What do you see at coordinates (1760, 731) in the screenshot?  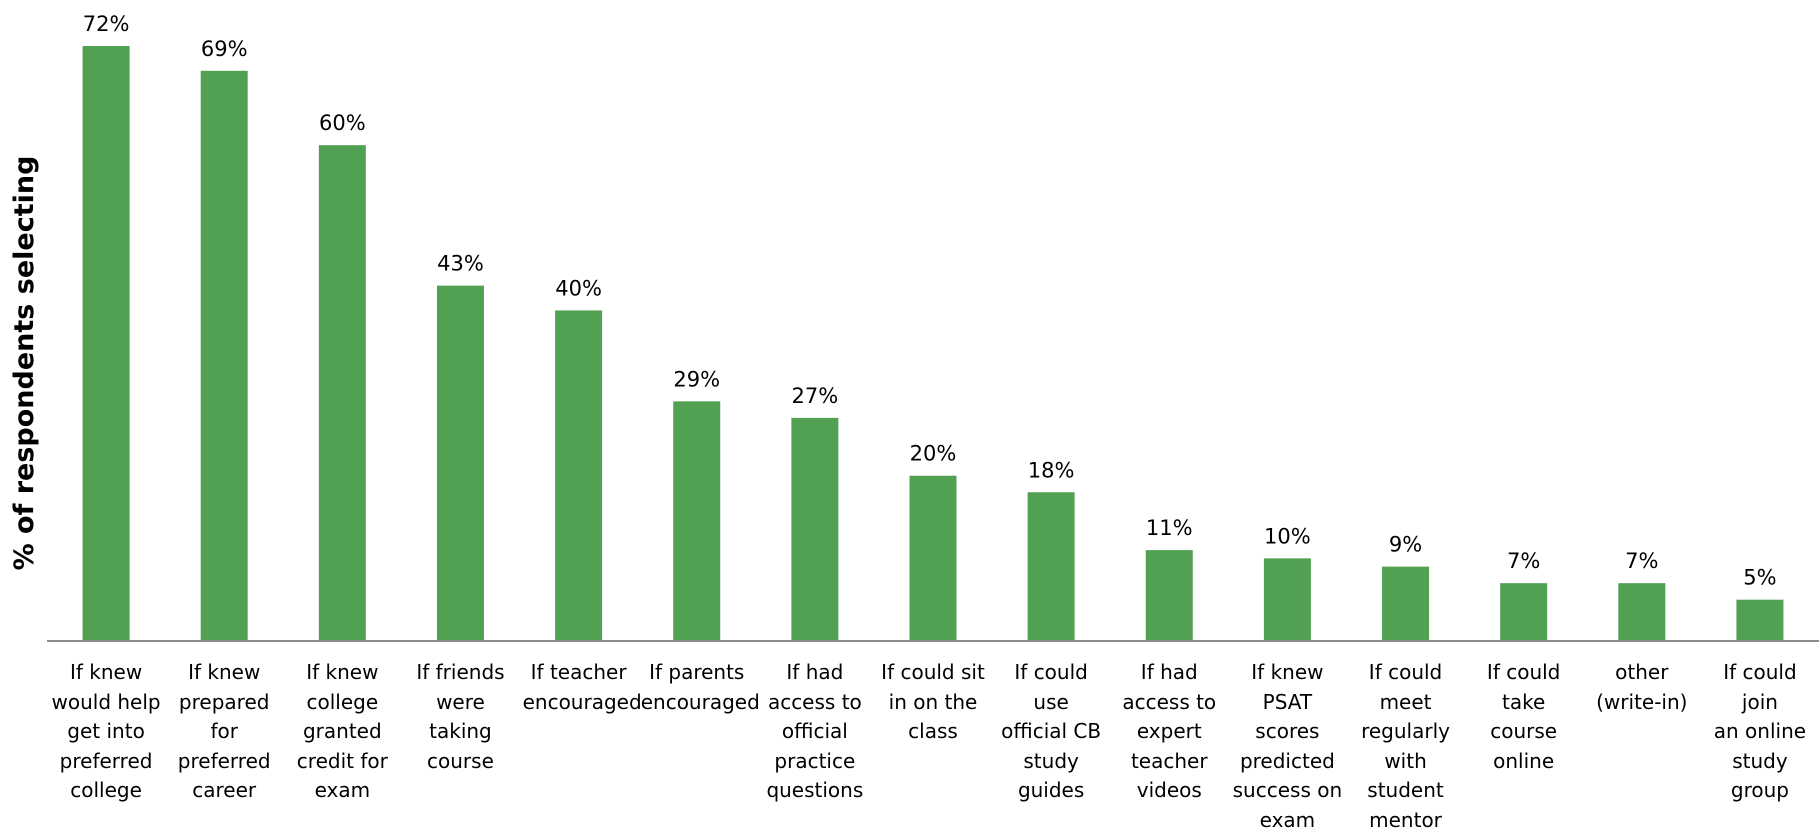 I see `category-label: If could join an online study group` at bounding box center [1760, 731].